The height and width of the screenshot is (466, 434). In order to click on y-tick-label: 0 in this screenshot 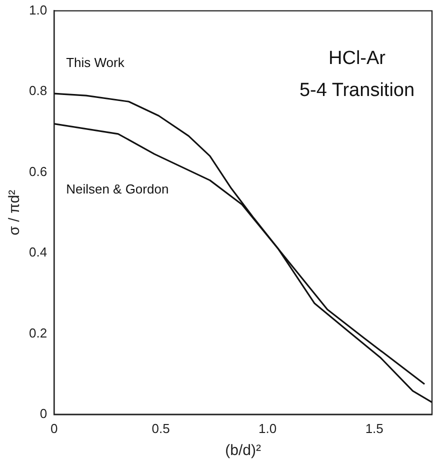, I will do `click(44, 413)`.